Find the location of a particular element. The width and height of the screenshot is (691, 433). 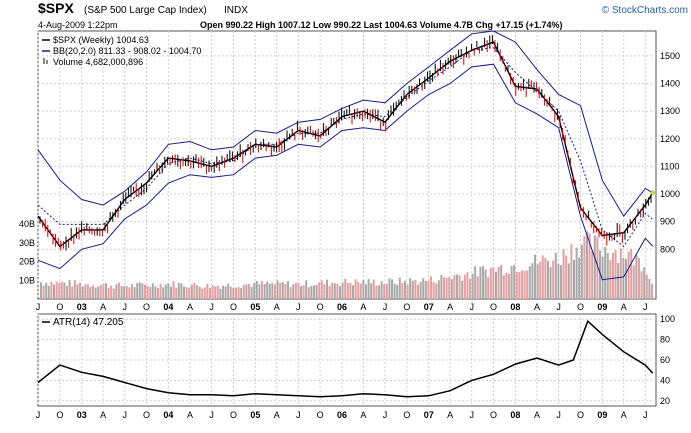

chart-brand: © StockCharts.com is located at coordinates (645, 10).